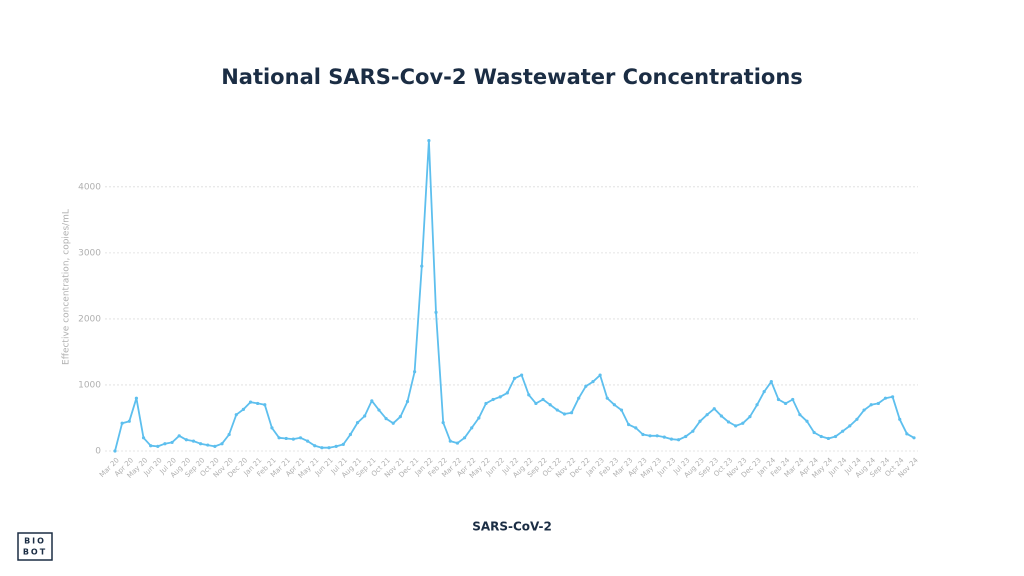  I want to click on legend-label: SARS-CoV-2, so click(512, 527).